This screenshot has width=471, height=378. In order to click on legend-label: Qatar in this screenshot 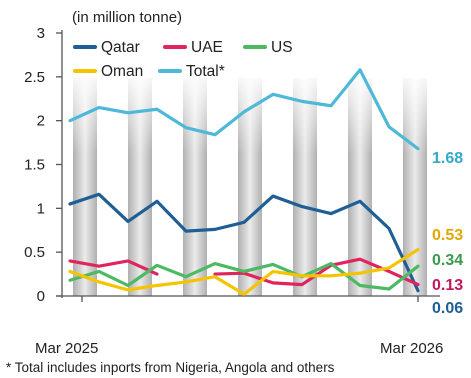, I will do `click(120, 47)`.